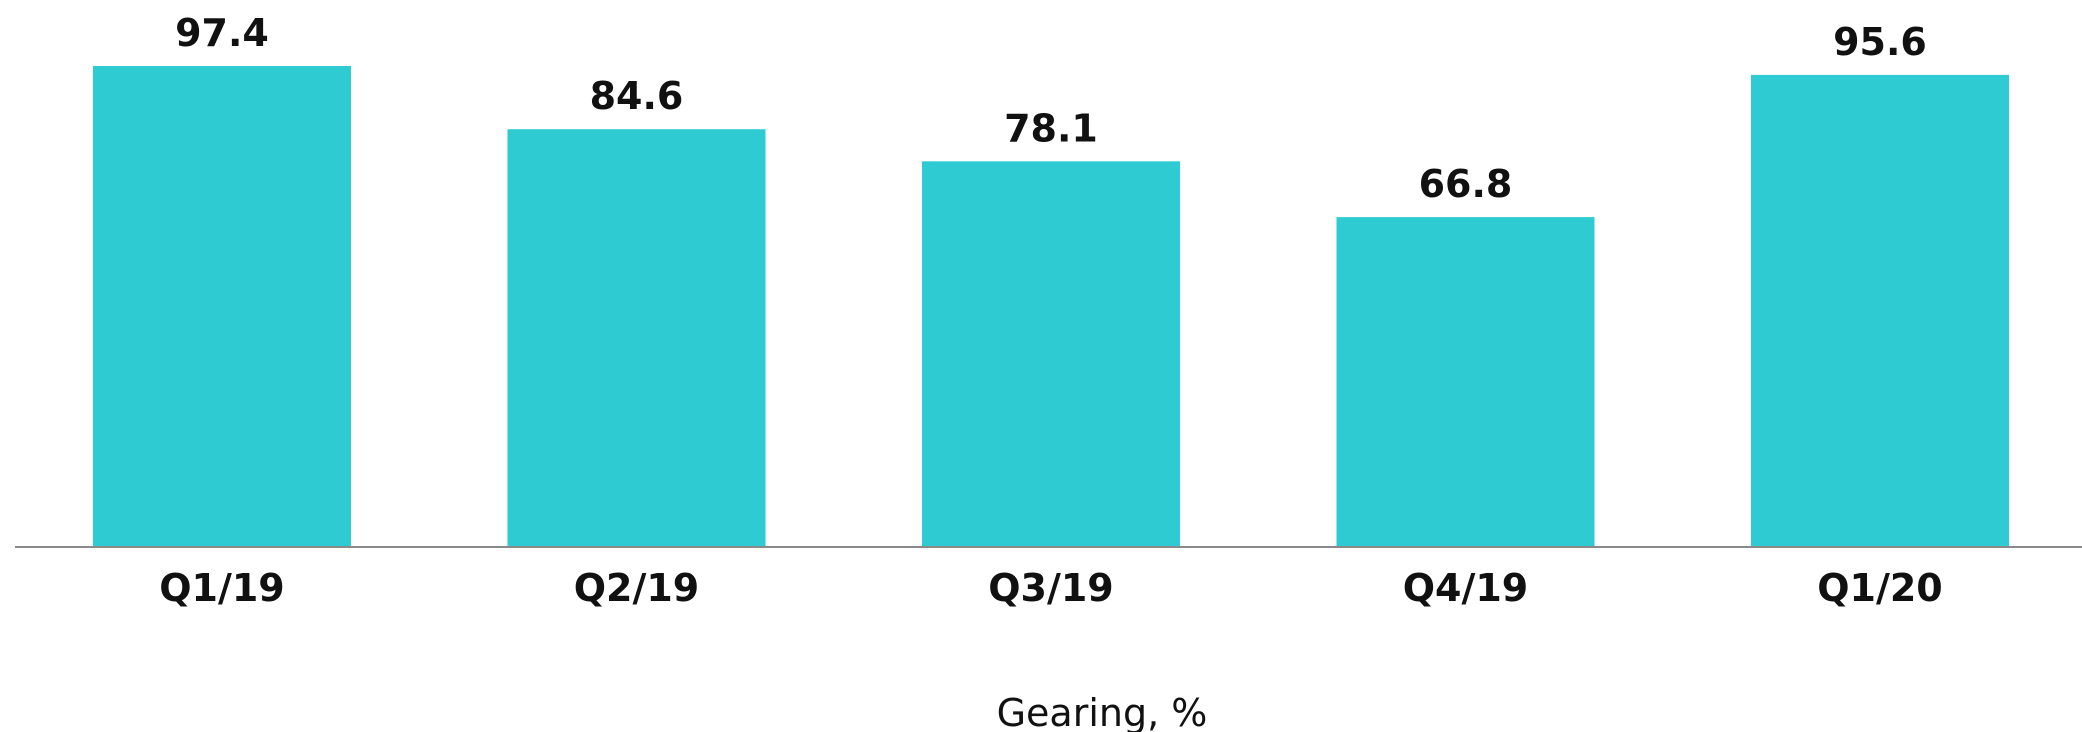 The width and height of the screenshot is (2082, 732). Describe the element at coordinates (1880, 588) in the screenshot. I see `category-label-q1-20: Q1/20` at that location.